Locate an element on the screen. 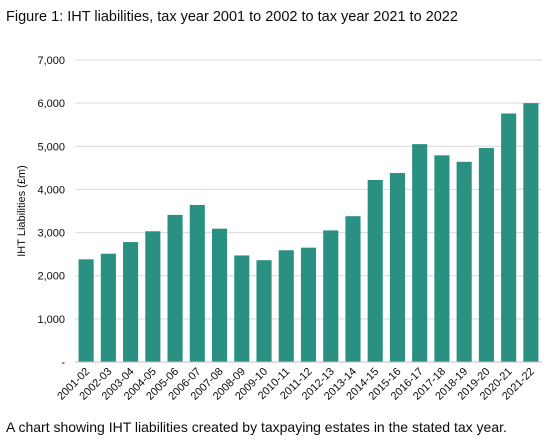 The width and height of the screenshot is (550, 445). y-tick-label: 6,000 is located at coordinates (51, 104).